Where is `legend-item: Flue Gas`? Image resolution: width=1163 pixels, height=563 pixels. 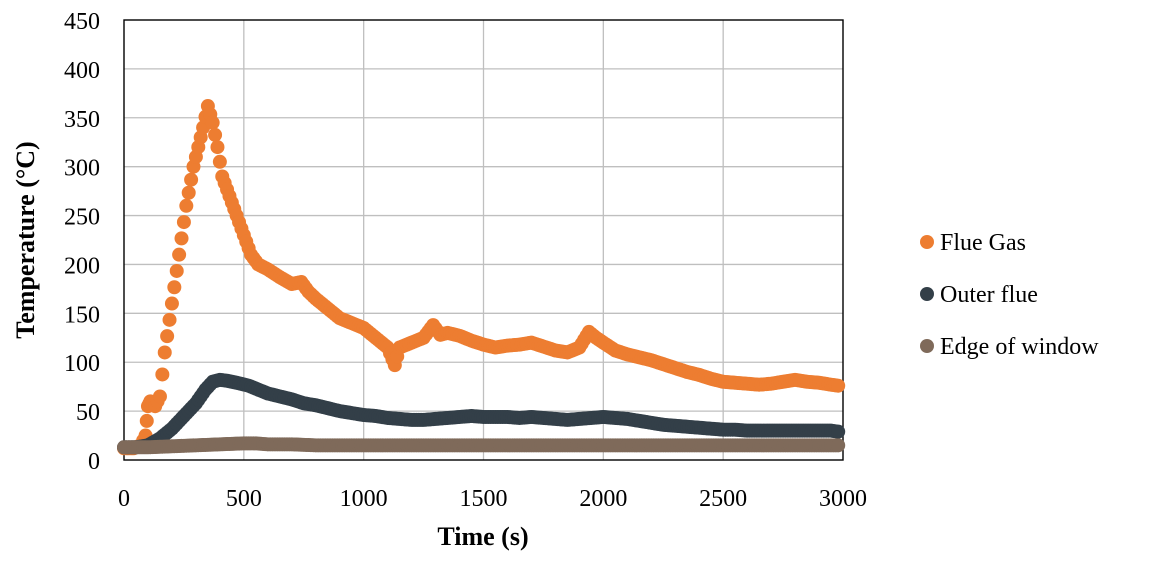 legend-item: Flue Gas is located at coordinates (973, 243).